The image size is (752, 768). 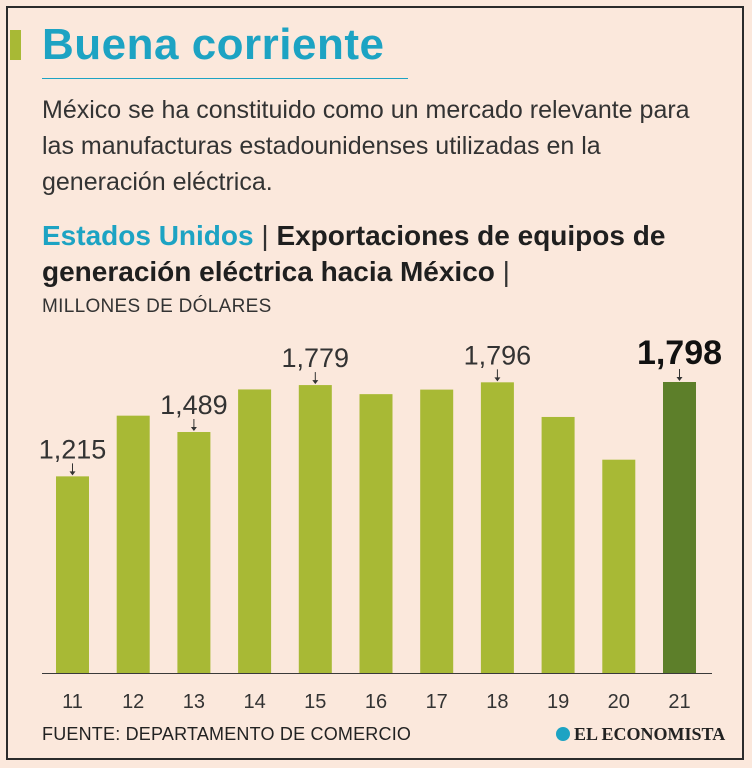 What do you see at coordinates (437, 702) in the screenshot?
I see `x-tick-label: 17` at bounding box center [437, 702].